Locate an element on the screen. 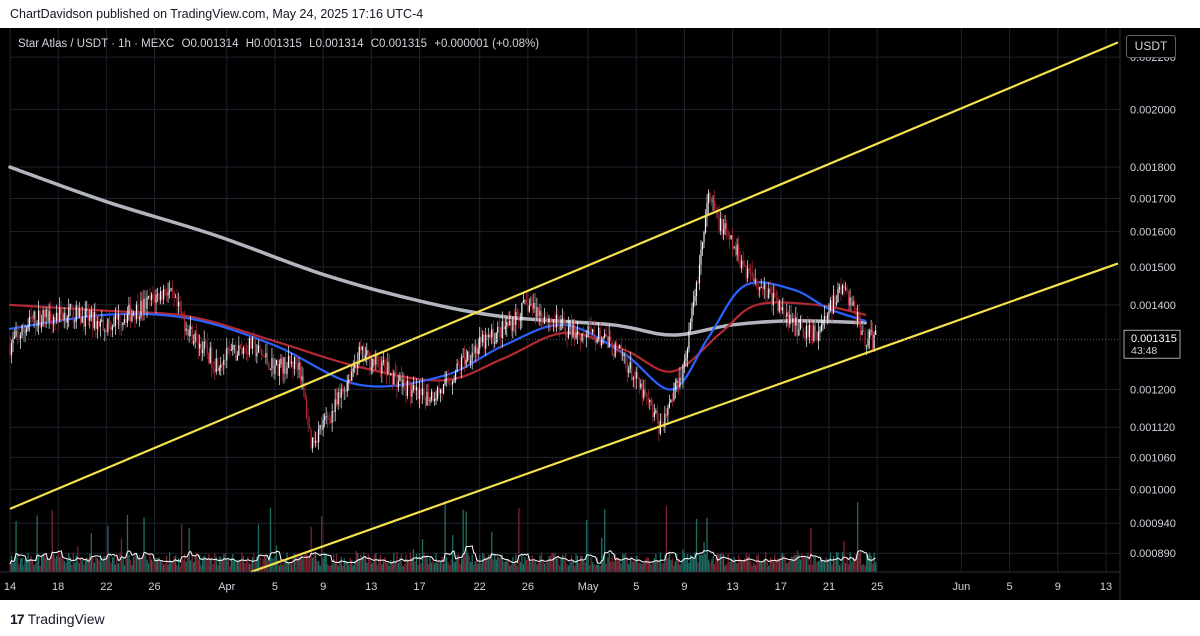  legend-symbol: Star Atlas / USDT · 1h · MEXC is located at coordinates (96, 44).